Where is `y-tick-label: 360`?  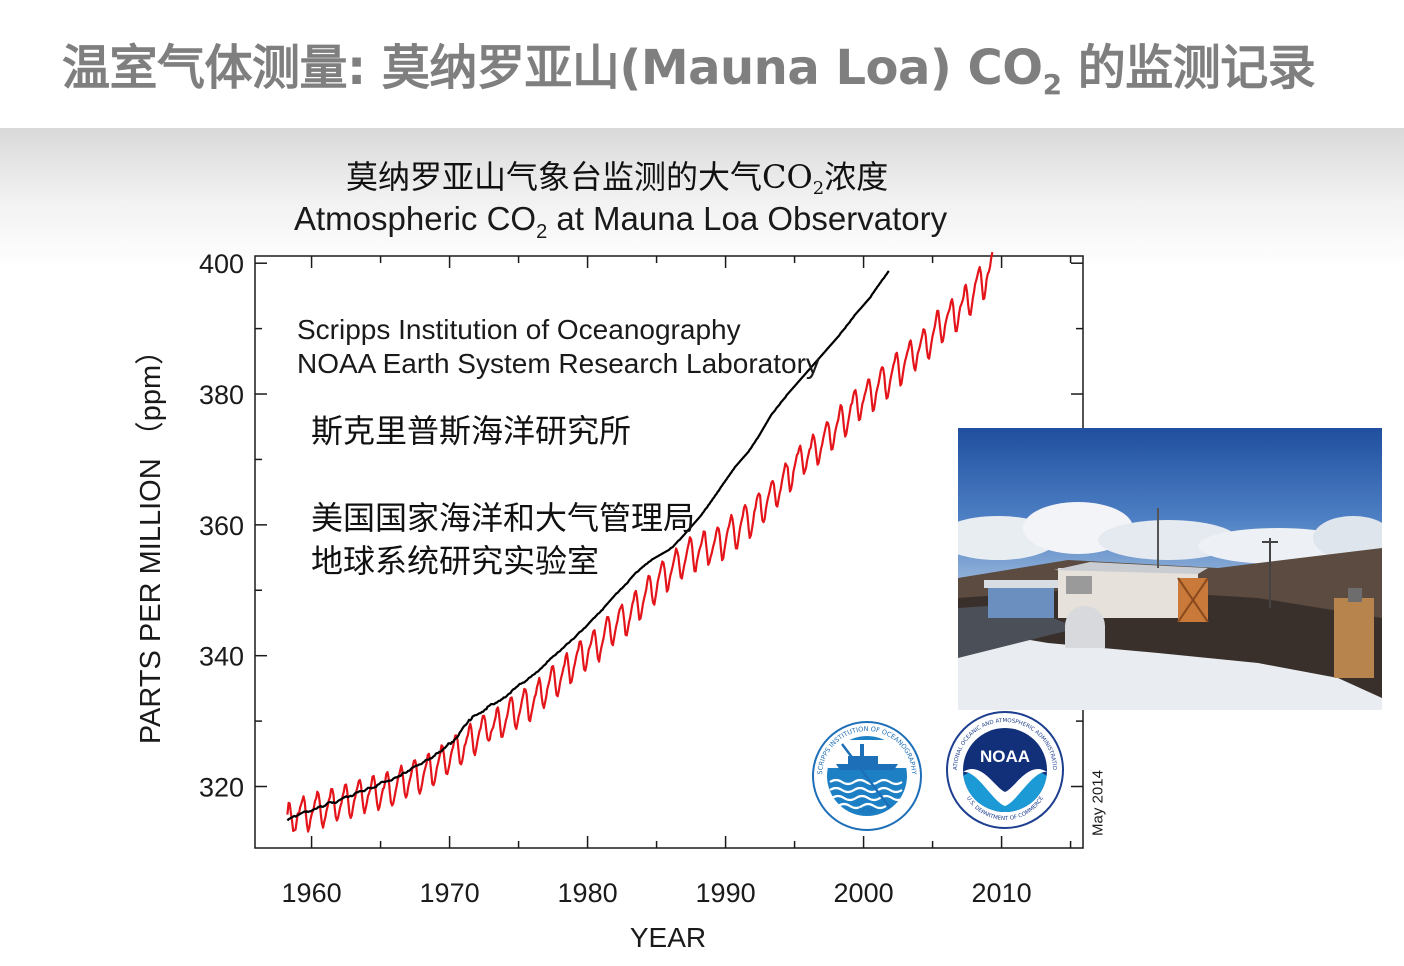 y-tick-label: 360 is located at coordinates (221, 526).